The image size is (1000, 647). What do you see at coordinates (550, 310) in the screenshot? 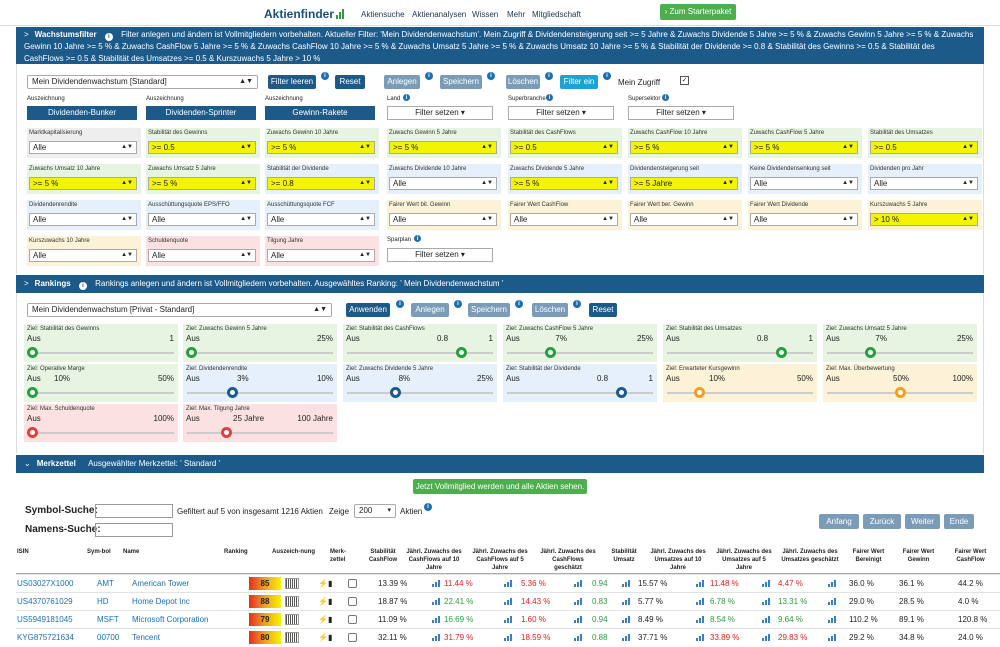
I see `delete-ranking-button: Löschen` at bounding box center [550, 310].